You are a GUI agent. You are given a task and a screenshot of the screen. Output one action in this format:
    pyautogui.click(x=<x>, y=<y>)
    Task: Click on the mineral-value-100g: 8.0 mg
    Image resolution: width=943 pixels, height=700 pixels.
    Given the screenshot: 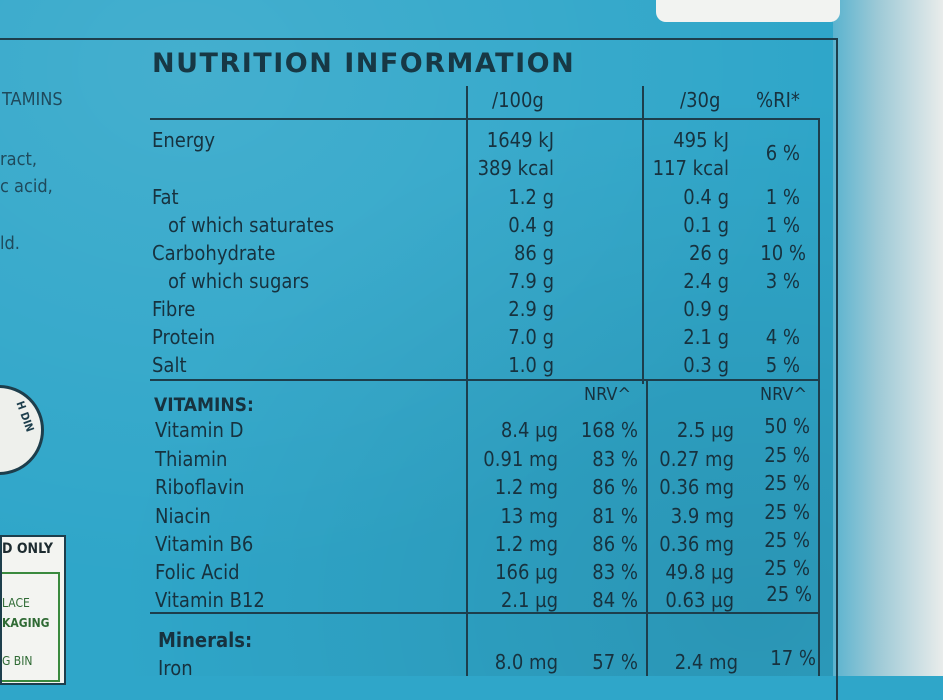 What is the action you would take?
    pyautogui.click(x=526, y=662)
    